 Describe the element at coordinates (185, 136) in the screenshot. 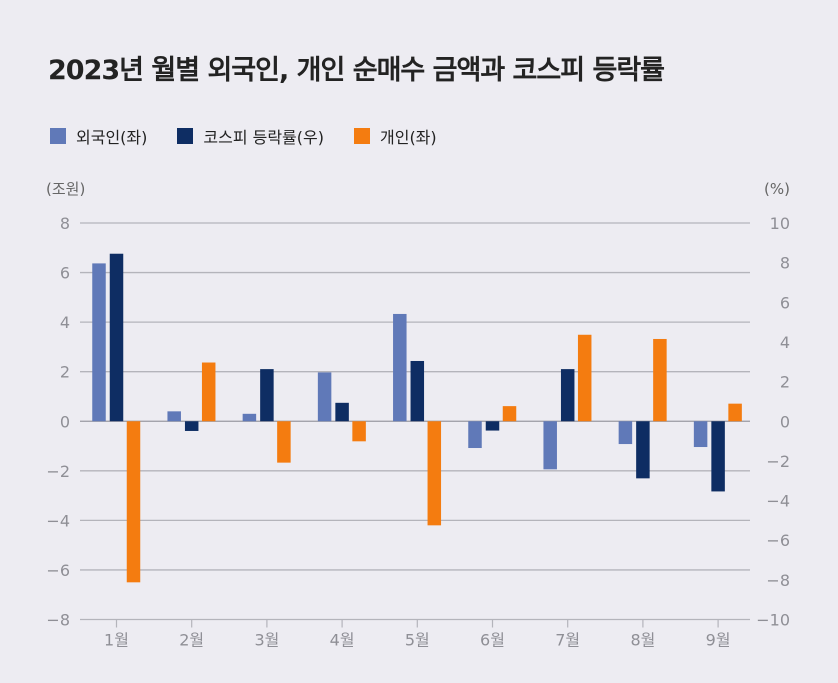

I see `legend-swatch-kospi` at that location.